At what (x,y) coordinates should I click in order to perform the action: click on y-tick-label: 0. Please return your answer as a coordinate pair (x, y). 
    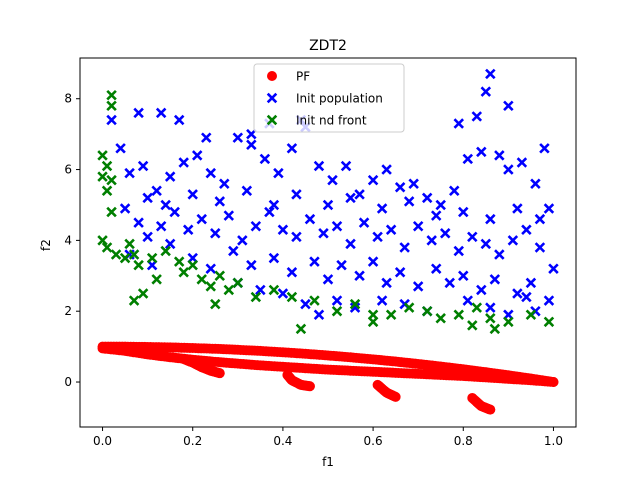
    Looking at the image, I should click on (68, 382).